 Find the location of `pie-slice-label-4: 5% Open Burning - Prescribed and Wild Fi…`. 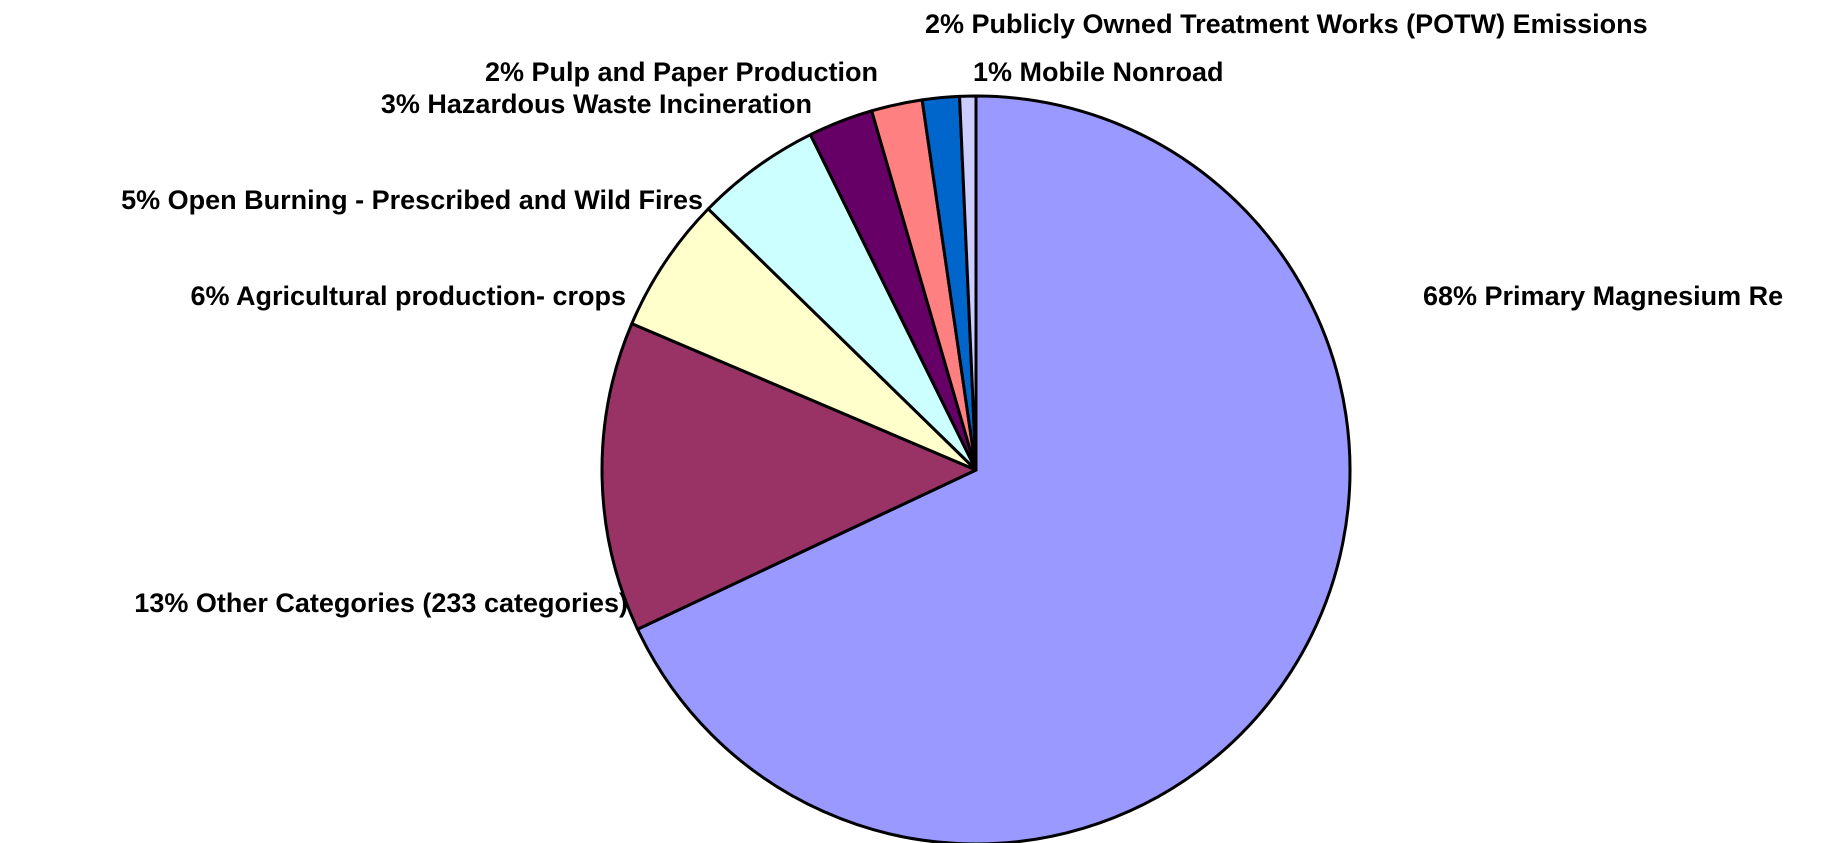

pie-slice-label-4: 5% Open Burning - Prescribed and Wild Fi… is located at coordinates (412, 200).